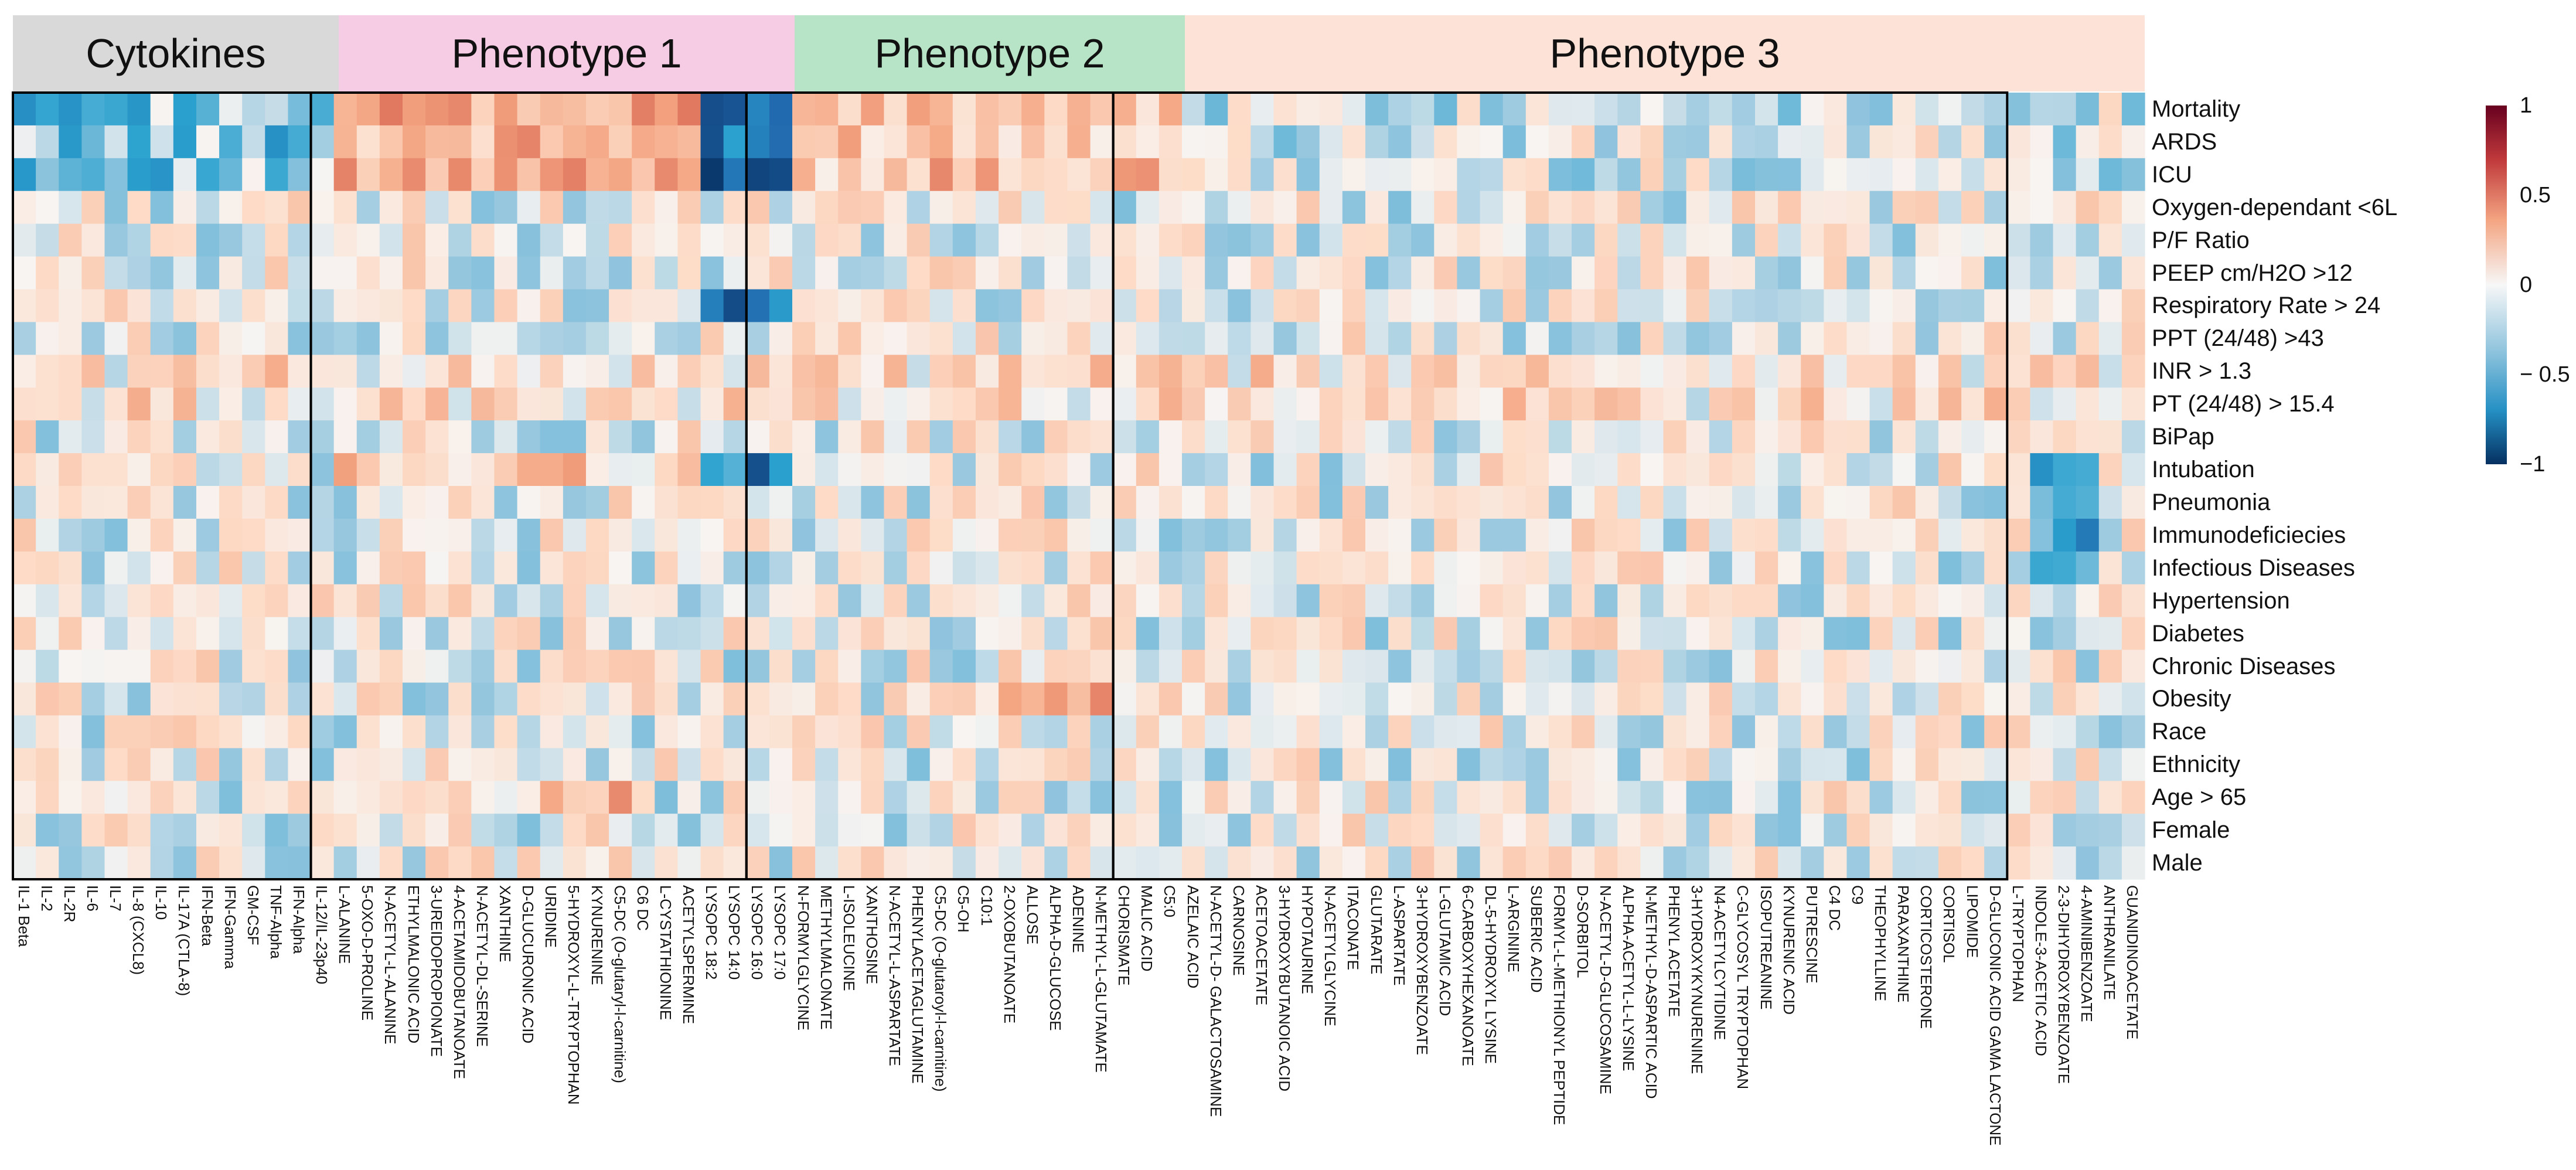 Image resolution: width=2576 pixels, height=1170 pixels. What do you see at coordinates (2064, 984) in the screenshot?
I see `column-label: 2-3-DIHYDROXYBENZOATE` at bounding box center [2064, 984].